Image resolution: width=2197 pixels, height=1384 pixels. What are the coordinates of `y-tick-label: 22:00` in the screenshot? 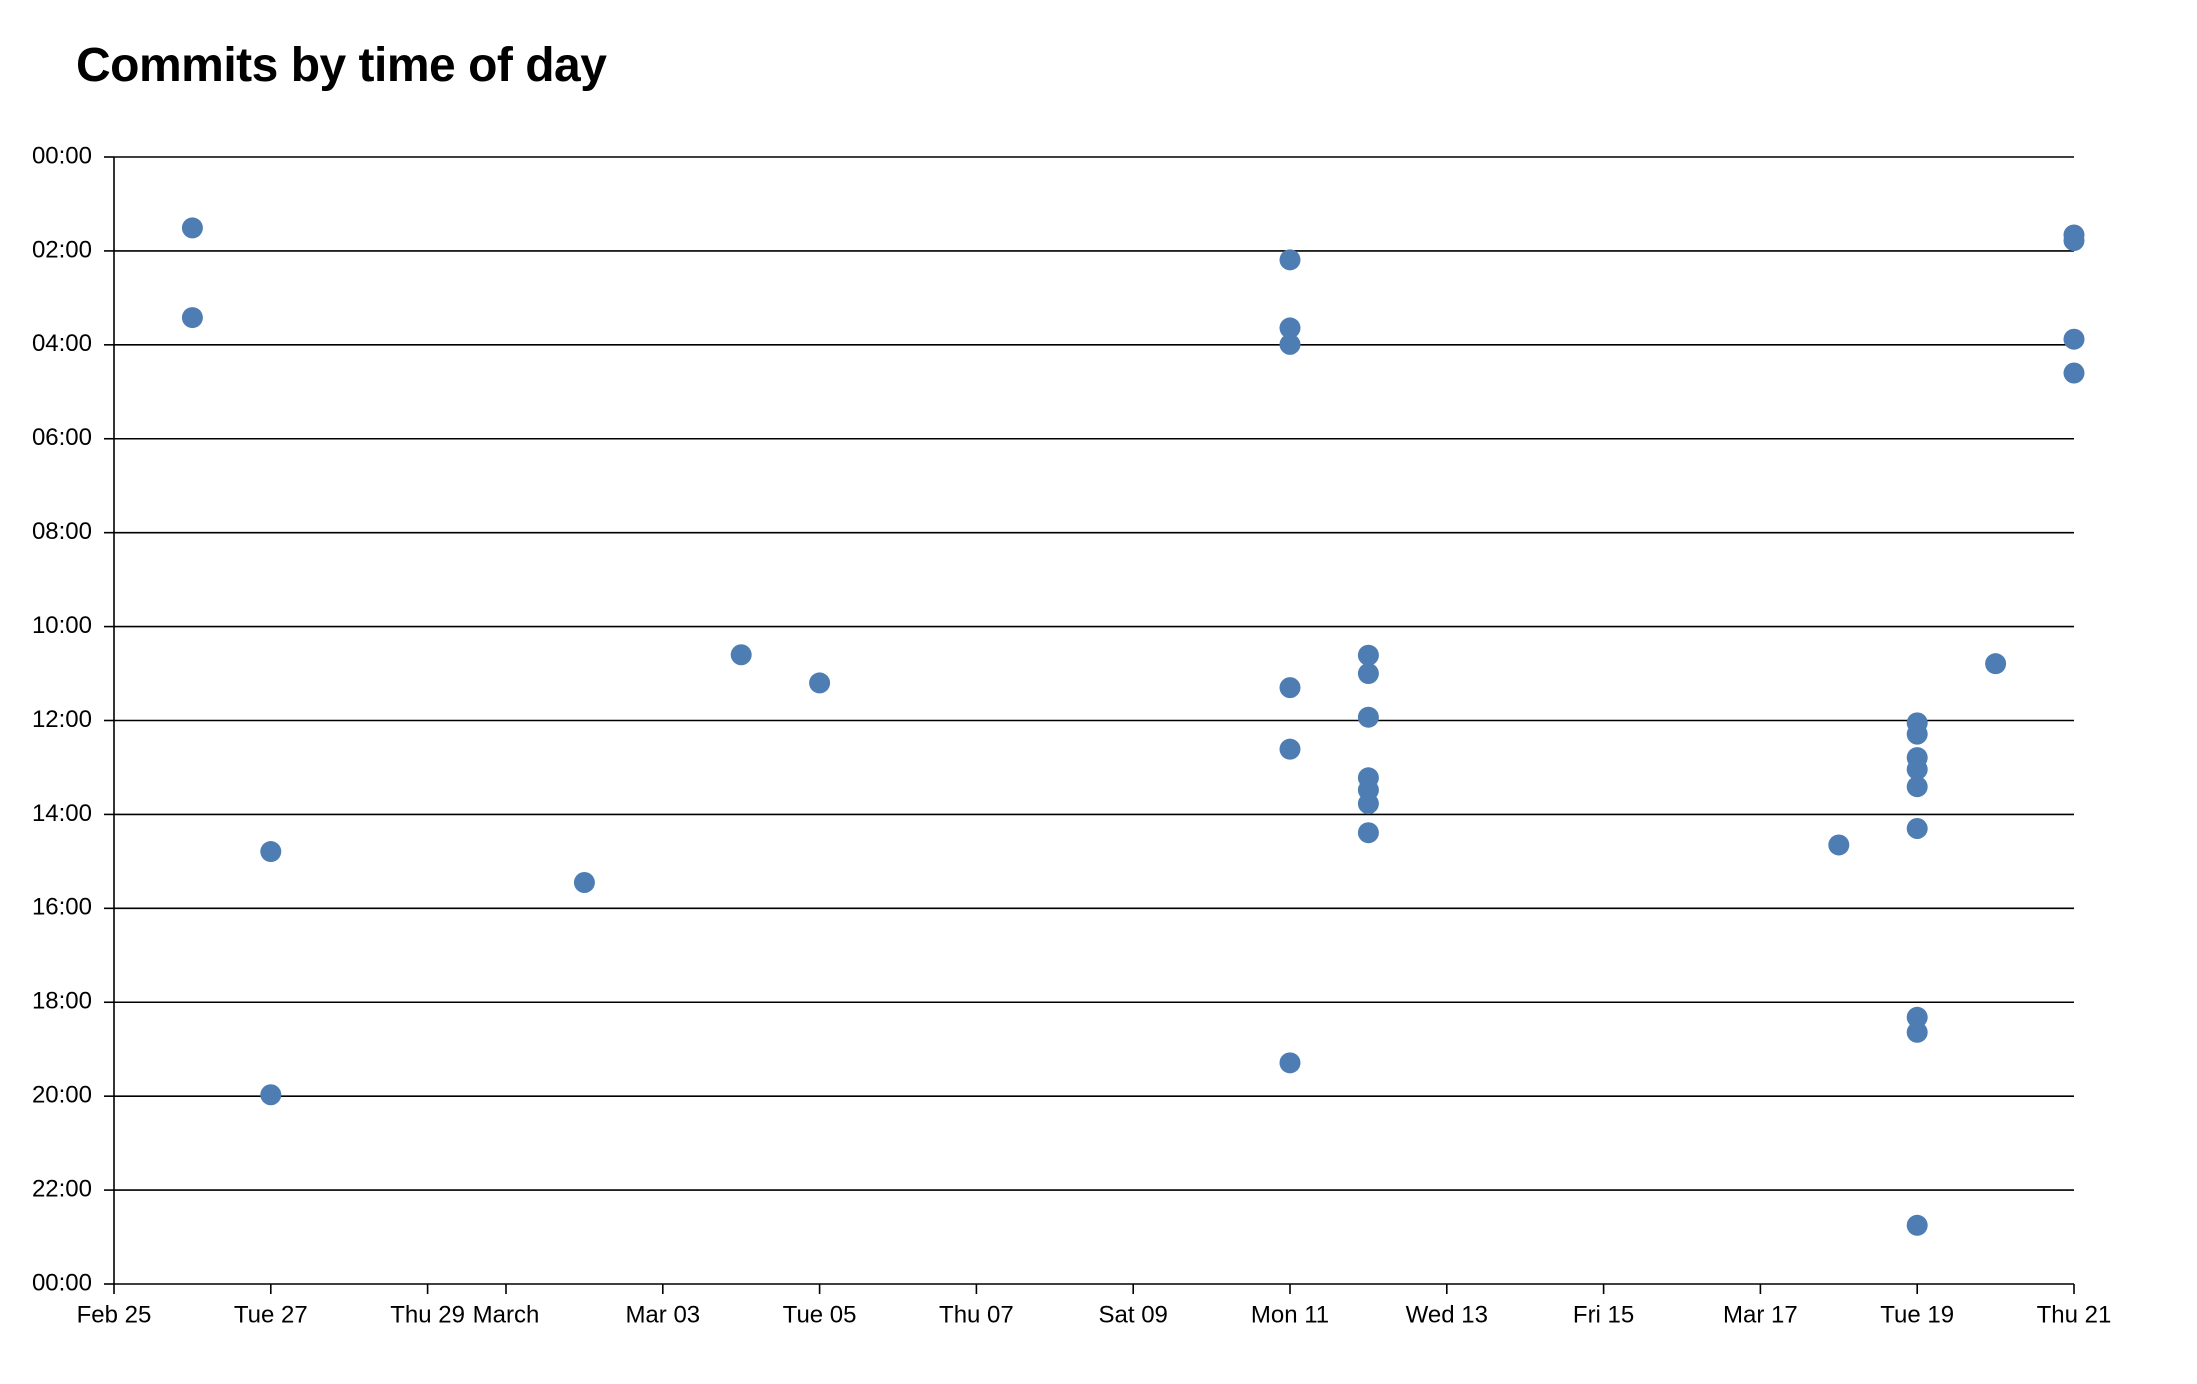 It's located at (62, 1188).